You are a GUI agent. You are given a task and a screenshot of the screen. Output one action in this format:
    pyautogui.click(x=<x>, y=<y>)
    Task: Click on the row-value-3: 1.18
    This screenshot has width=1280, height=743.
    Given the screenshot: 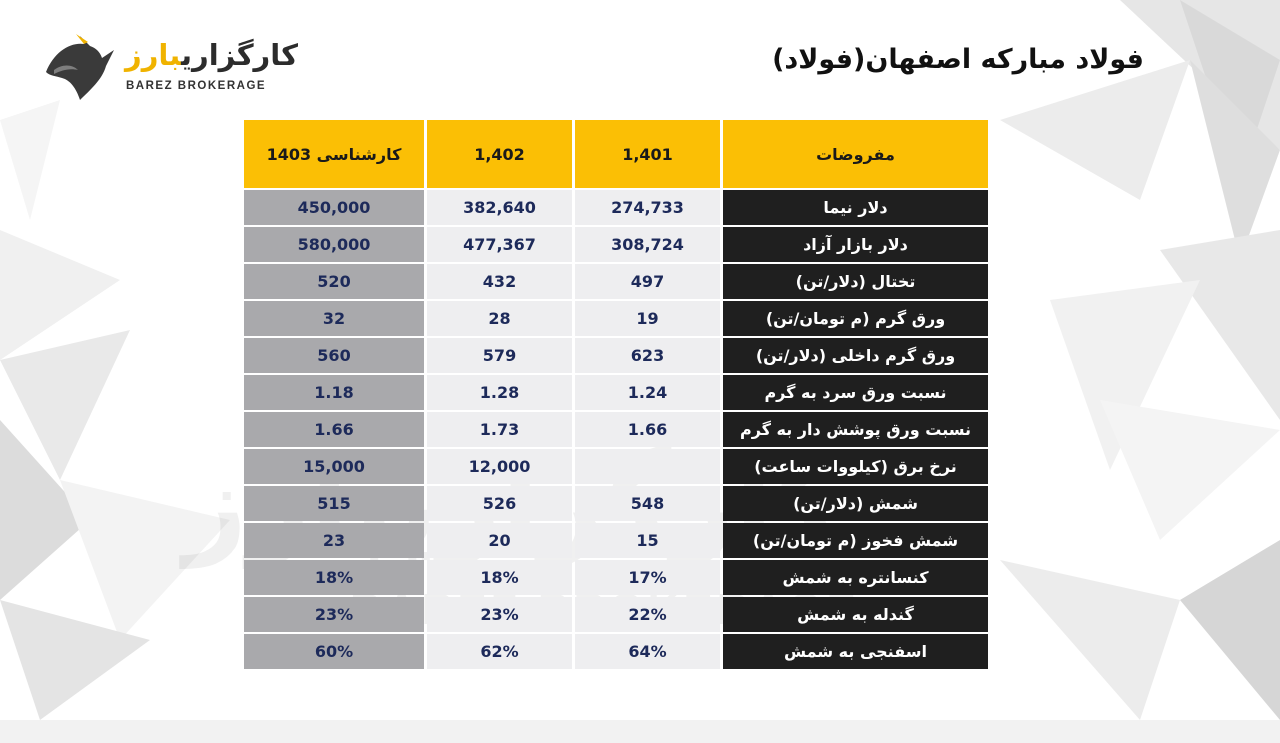 What is the action you would take?
    pyautogui.click(x=334, y=392)
    